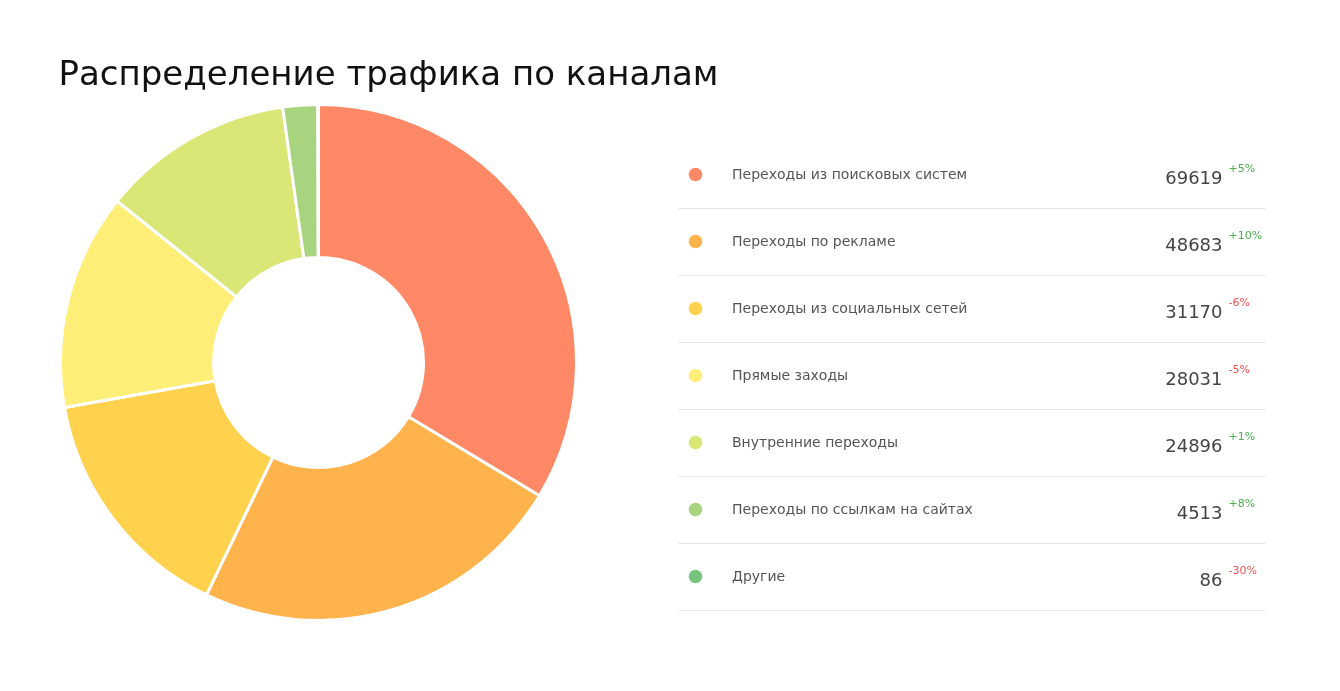 Image resolution: width=1340 pixels, height=691 pixels. What do you see at coordinates (1194, 378) in the screenshot?
I see `data-label: 28031` at bounding box center [1194, 378].